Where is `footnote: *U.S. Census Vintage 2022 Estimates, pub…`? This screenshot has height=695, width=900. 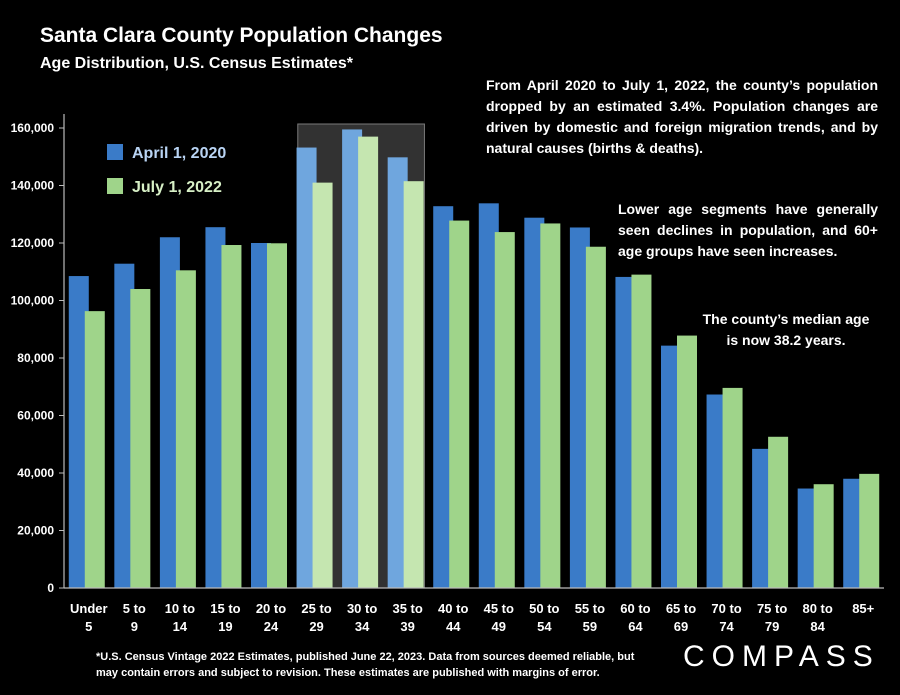
footnote: *U.S. Census Vintage 2022 Estimates, pub… is located at coordinates (365, 665).